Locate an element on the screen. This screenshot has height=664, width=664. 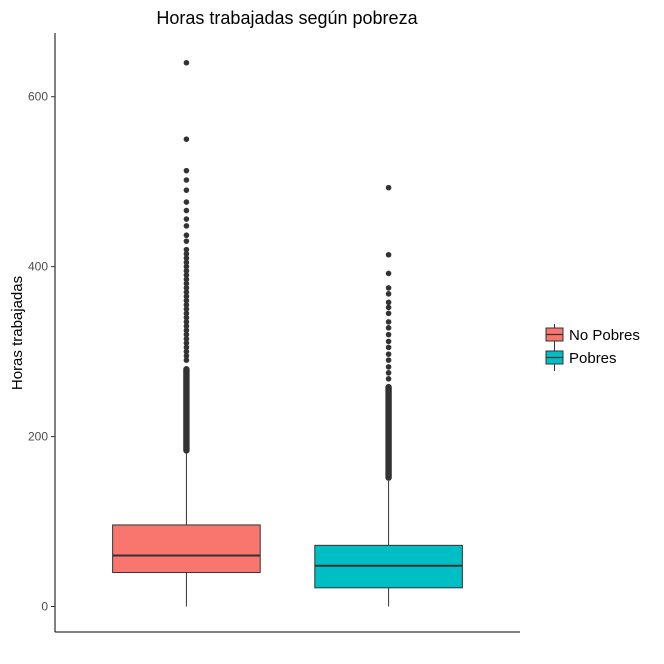
box is located at coordinates (186, 549).